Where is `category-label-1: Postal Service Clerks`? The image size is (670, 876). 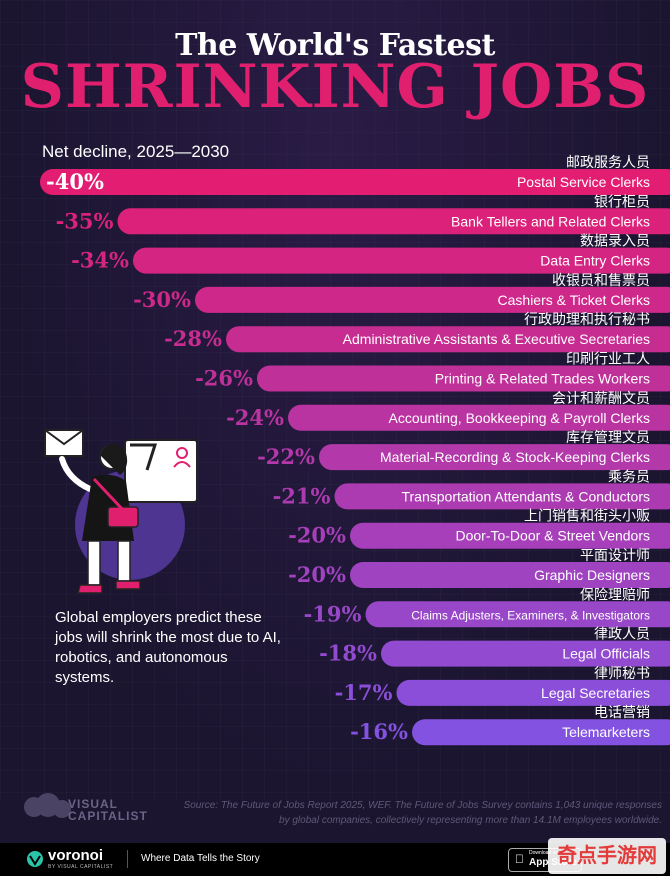 category-label-1: Postal Service Clerks is located at coordinates (583, 182).